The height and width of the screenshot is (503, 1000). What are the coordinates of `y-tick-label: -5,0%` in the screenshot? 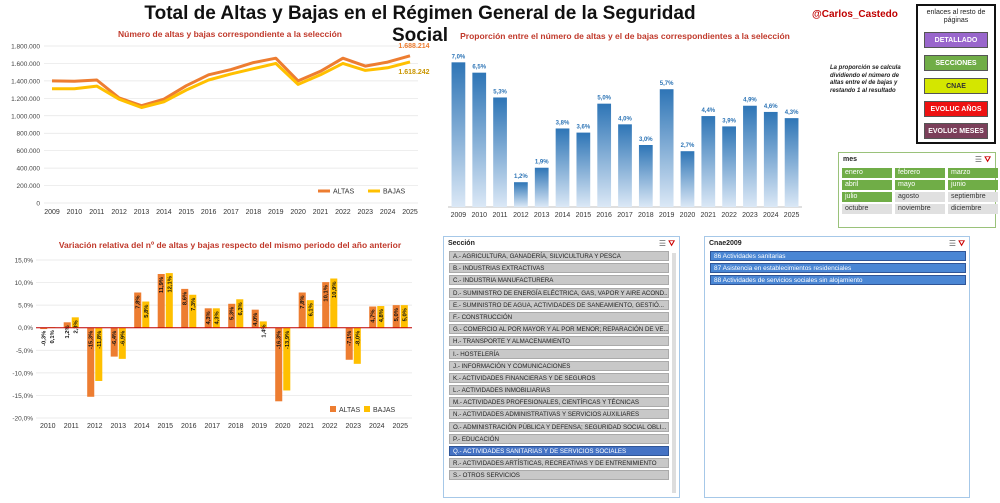 It's located at (24, 351).